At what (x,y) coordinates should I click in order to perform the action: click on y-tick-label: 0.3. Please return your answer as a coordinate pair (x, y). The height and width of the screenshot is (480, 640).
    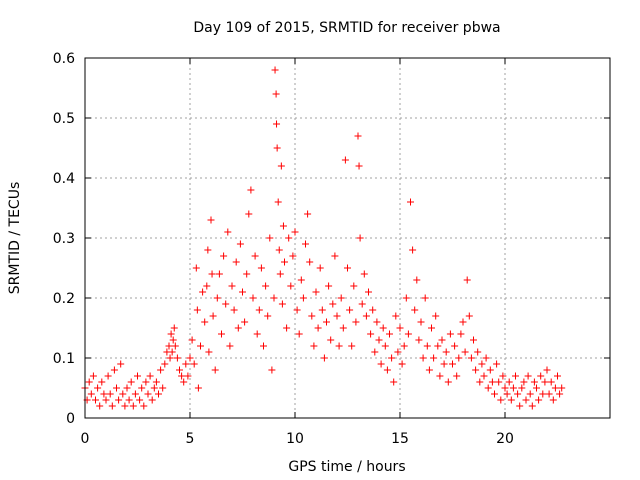
    Looking at the image, I should click on (64, 239).